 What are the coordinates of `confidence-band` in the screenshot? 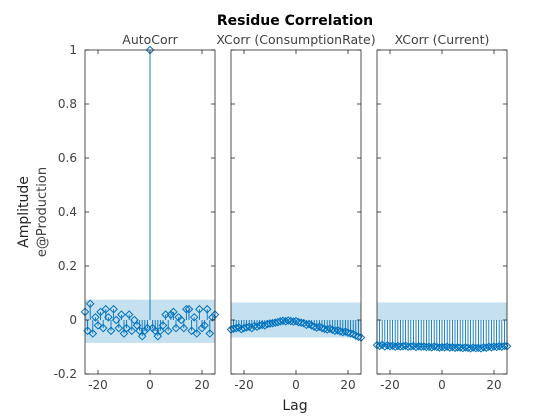 It's located at (442, 311).